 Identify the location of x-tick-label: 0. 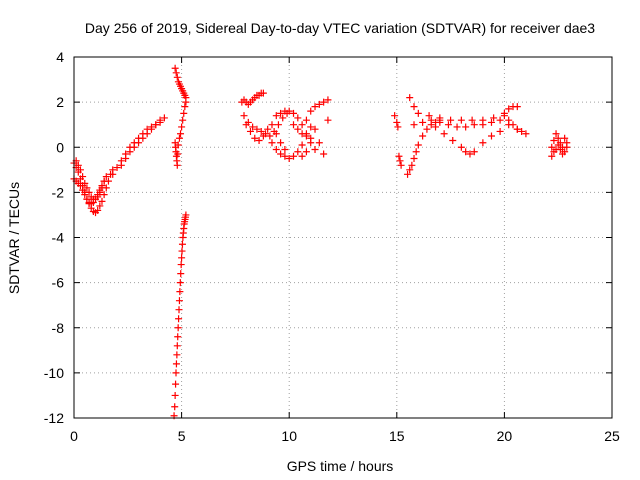
(74, 436).